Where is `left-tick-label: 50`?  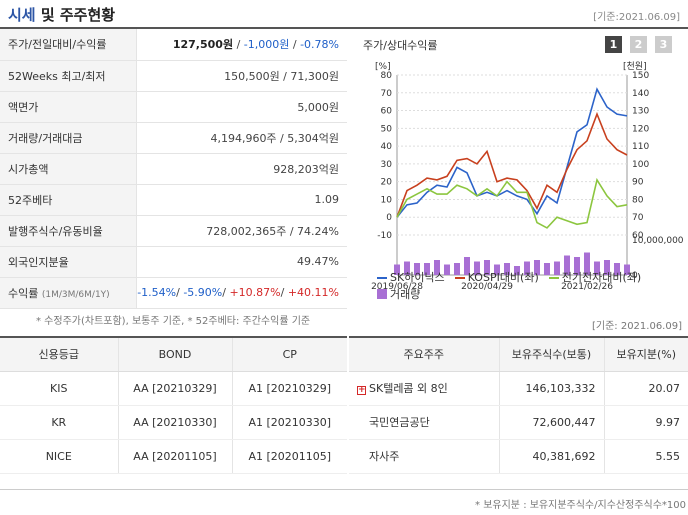 left-tick-label: 50 is located at coordinates (387, 129).